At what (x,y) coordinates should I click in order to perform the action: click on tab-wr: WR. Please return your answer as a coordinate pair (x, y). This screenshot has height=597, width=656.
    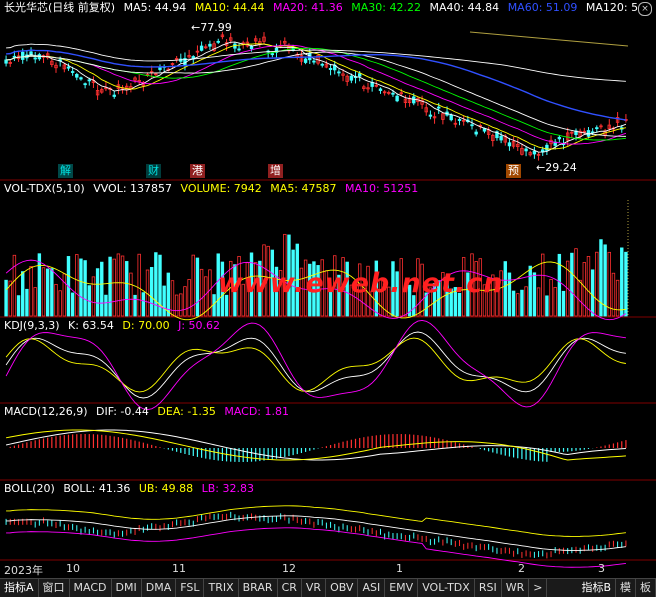
    Looking at the image, I should click on (516, 588).